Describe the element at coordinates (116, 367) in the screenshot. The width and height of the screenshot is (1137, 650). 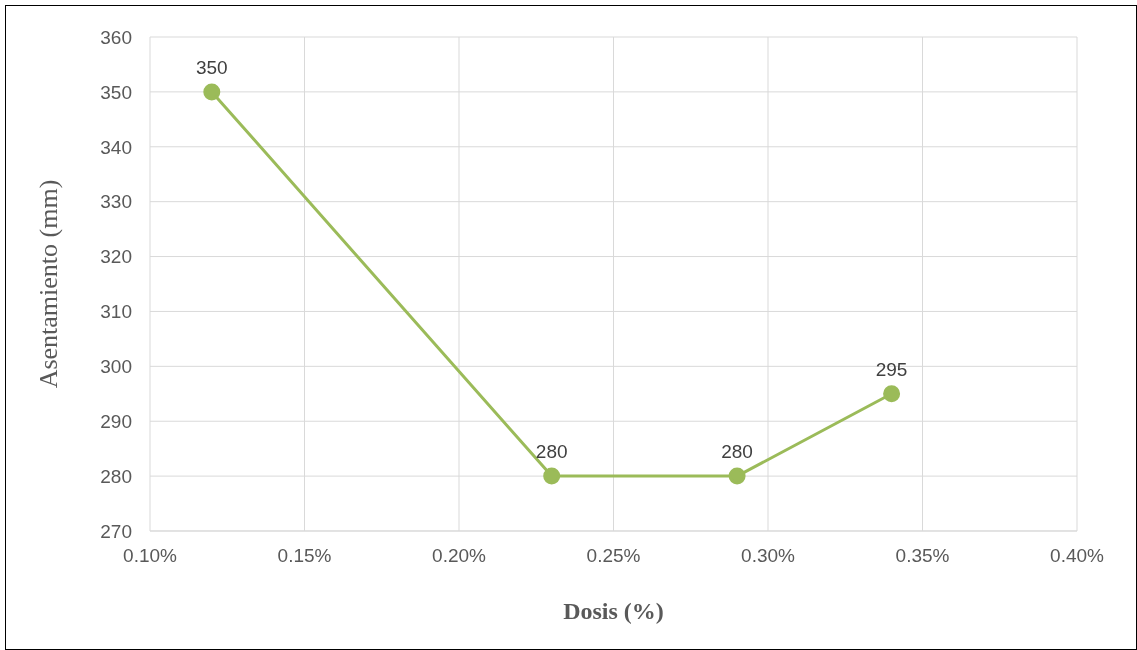
I see `y-tick-label: 300` at that location.